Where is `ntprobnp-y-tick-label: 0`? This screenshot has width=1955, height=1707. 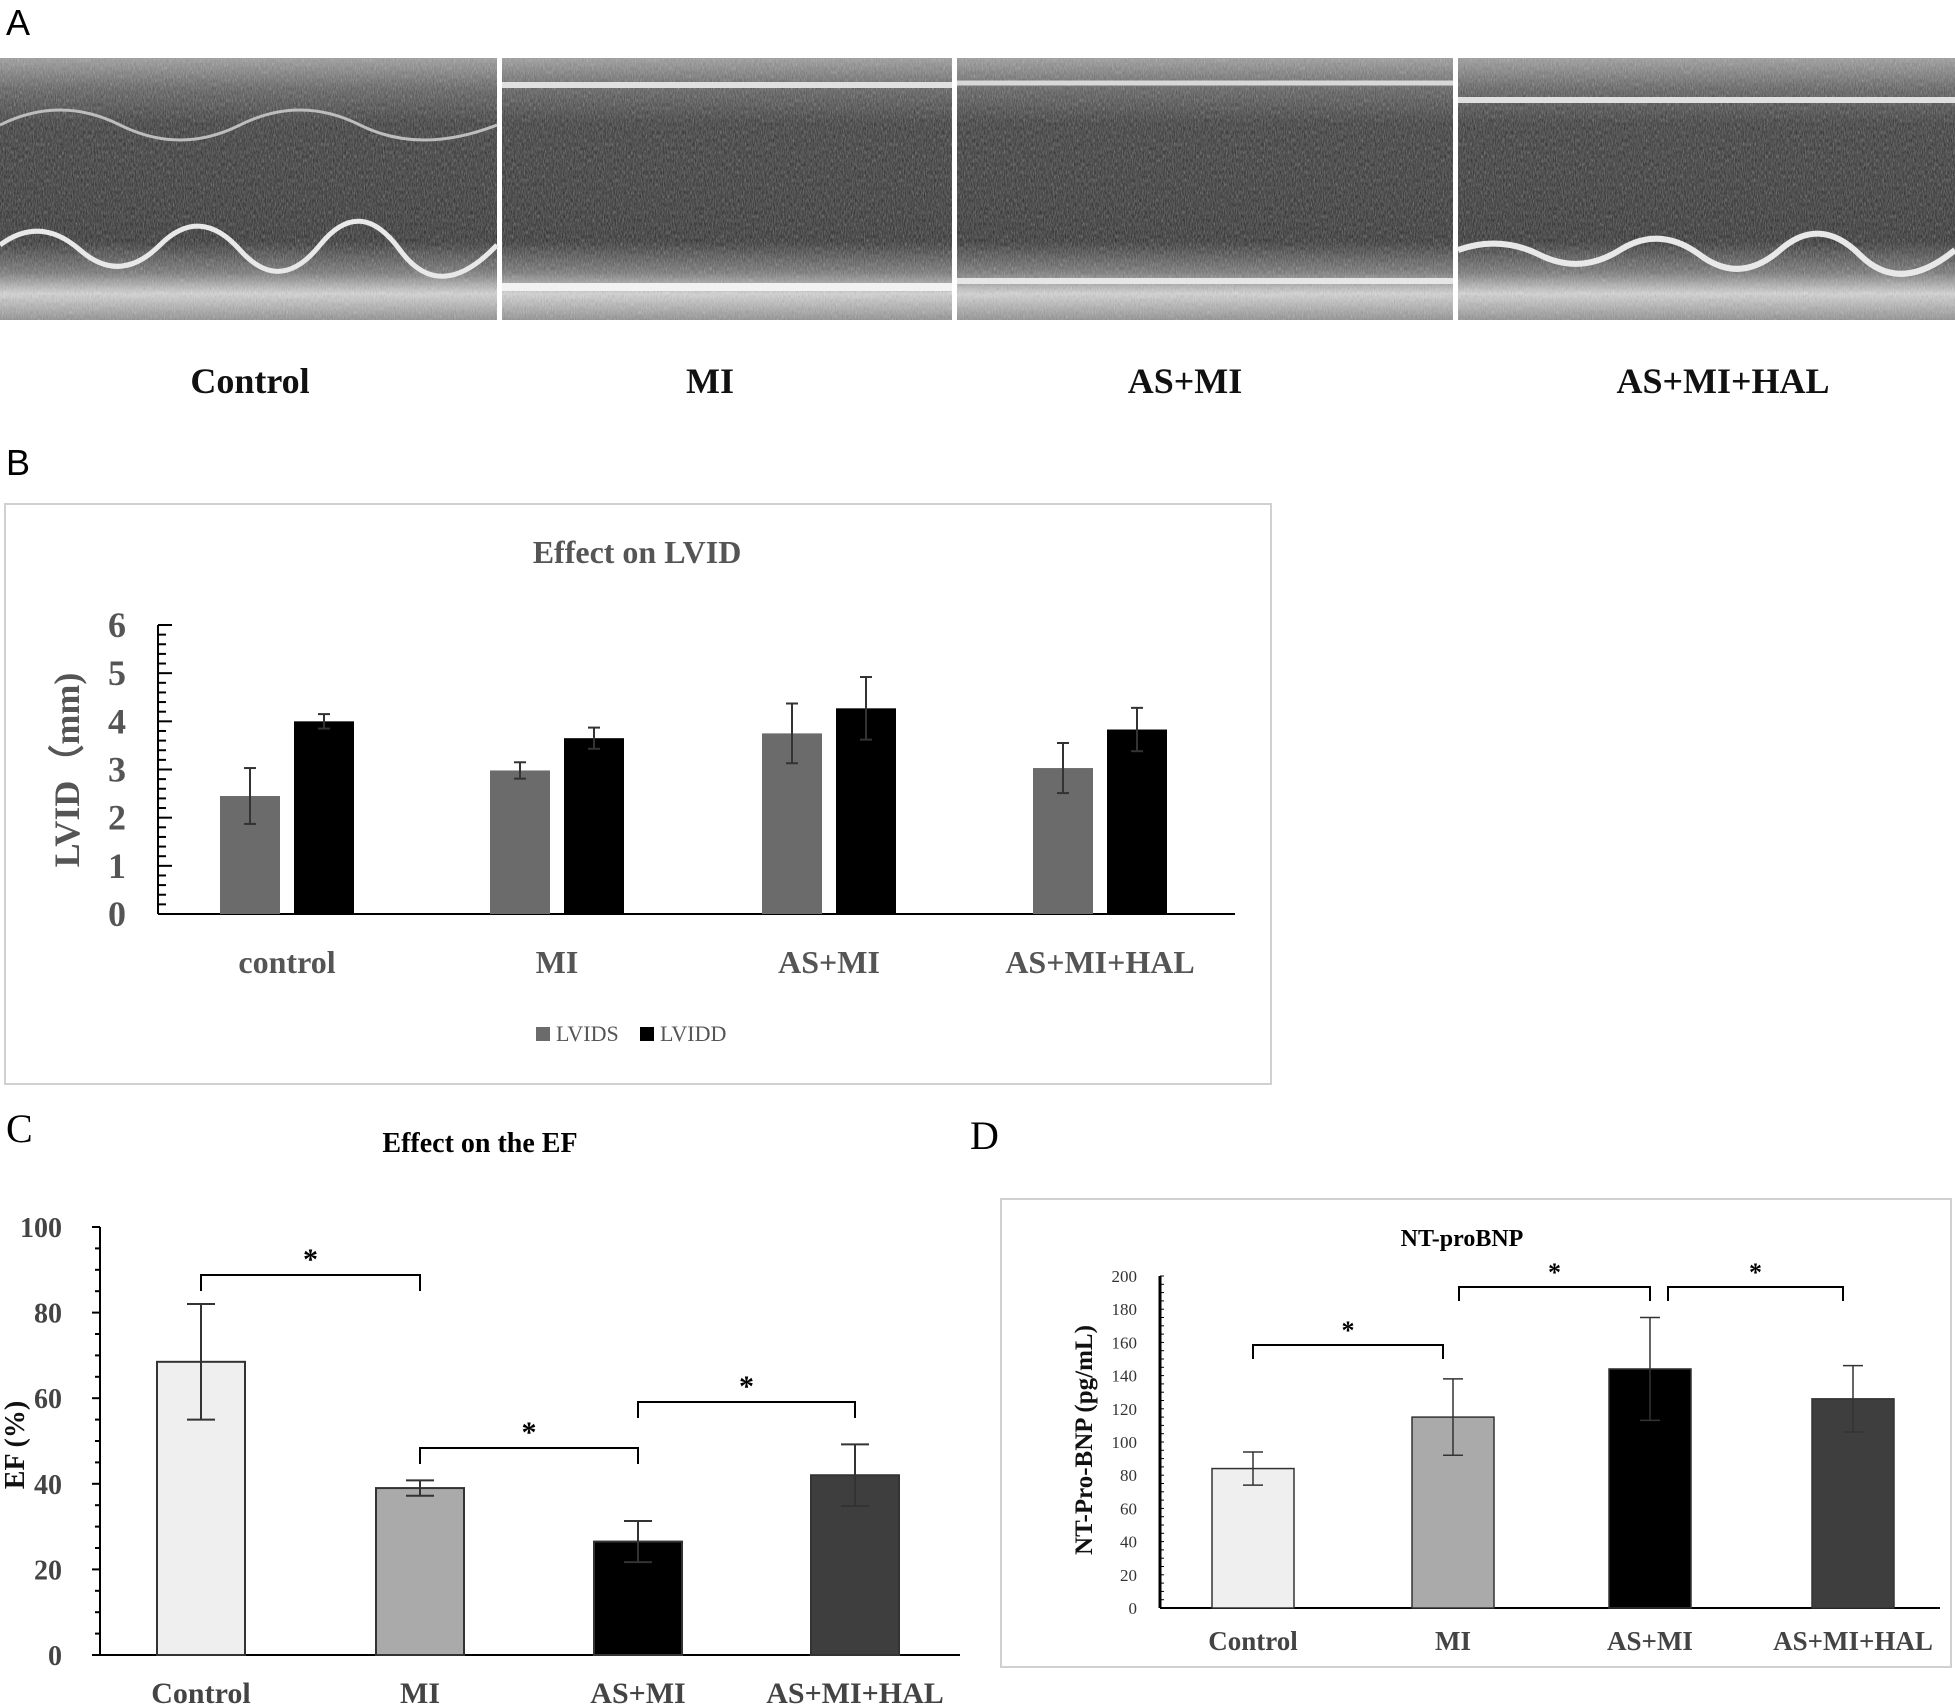
ntprobnp-y-tick-label: 0 is located at coordinates (1133, 1608).